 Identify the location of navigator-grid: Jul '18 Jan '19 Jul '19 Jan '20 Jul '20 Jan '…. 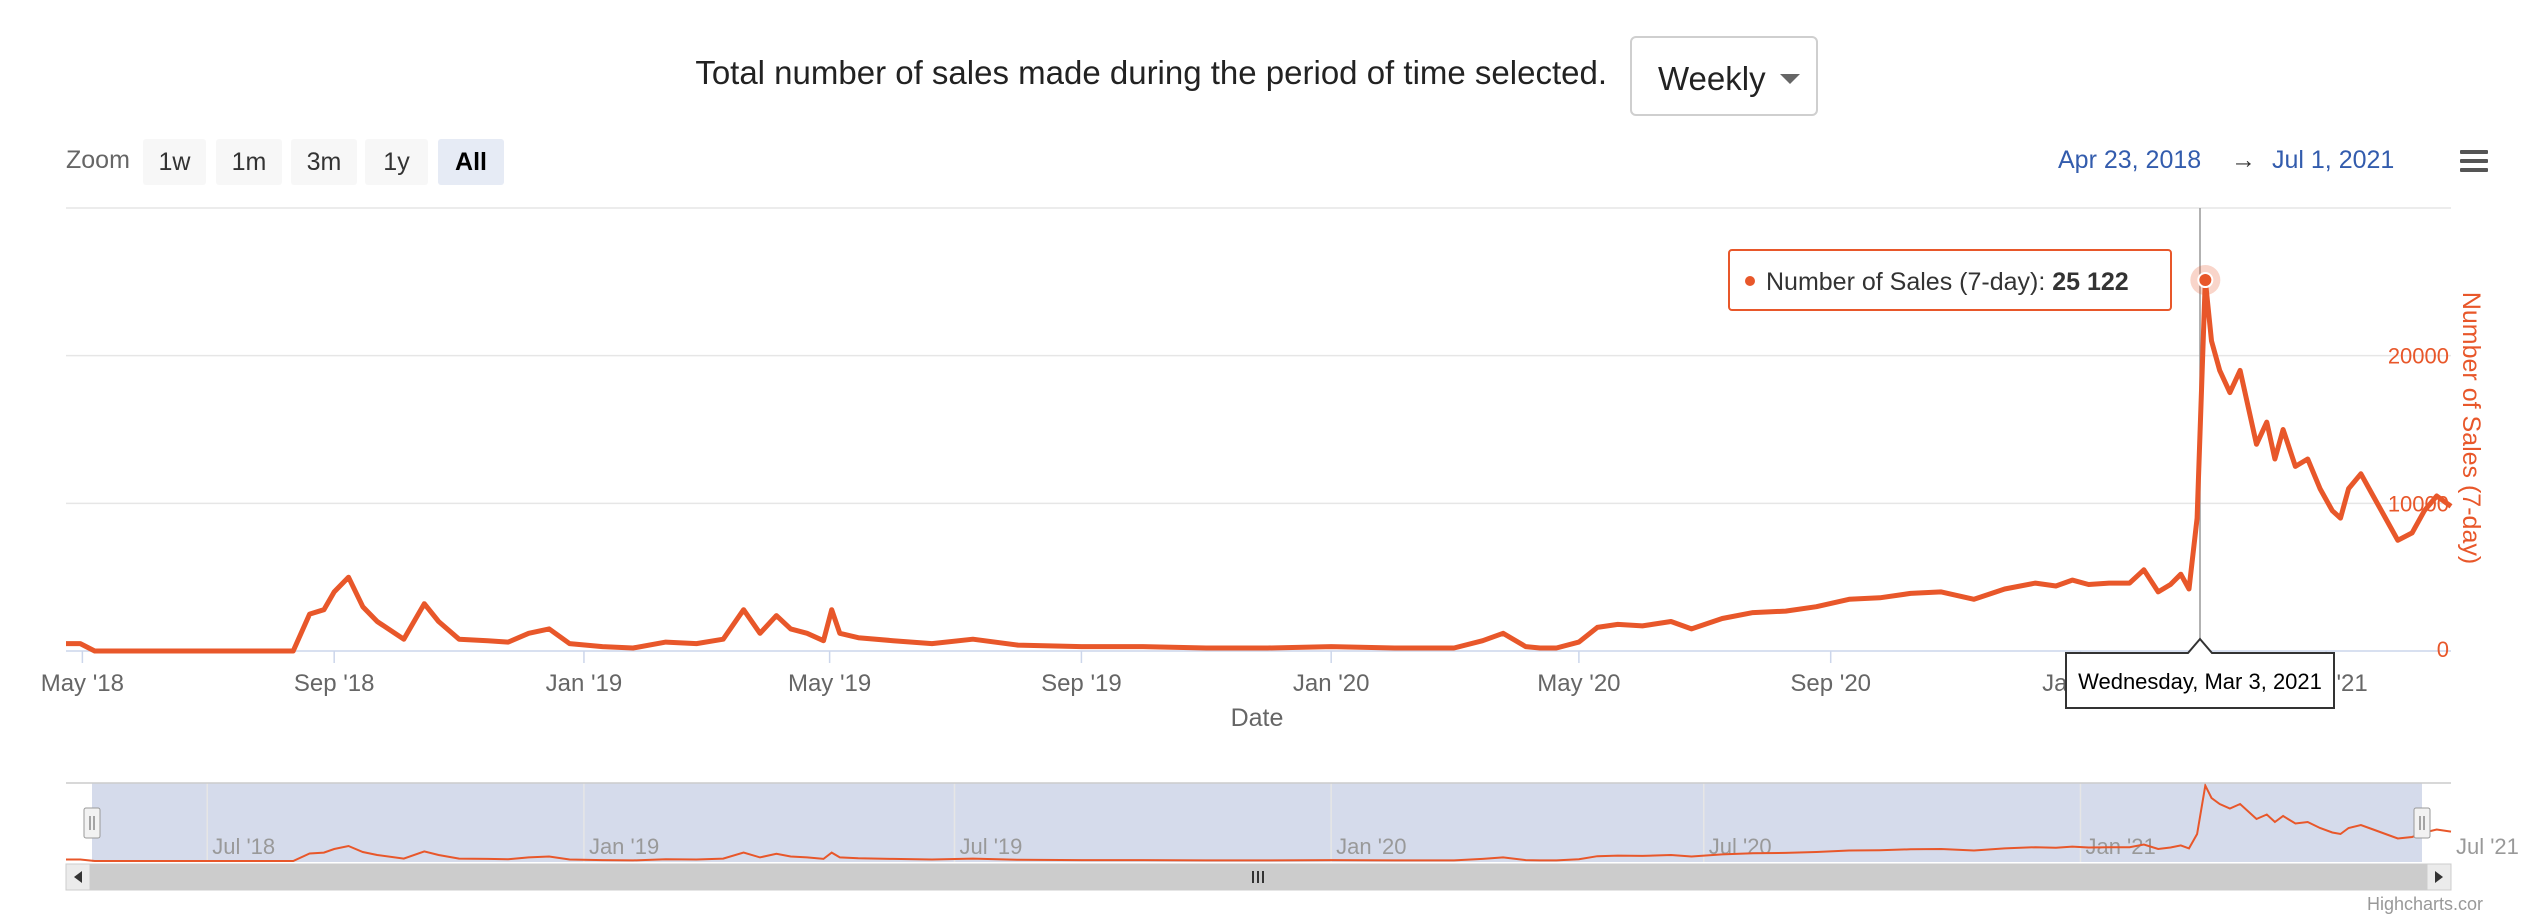
(1362, 822).